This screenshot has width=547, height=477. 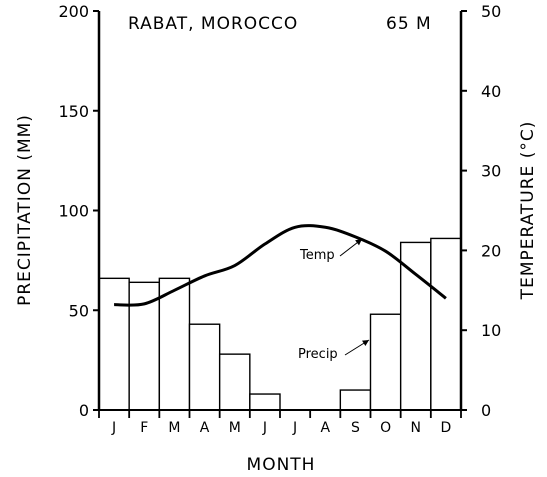 I want to click on temp-line, so click(x=280, y=265).